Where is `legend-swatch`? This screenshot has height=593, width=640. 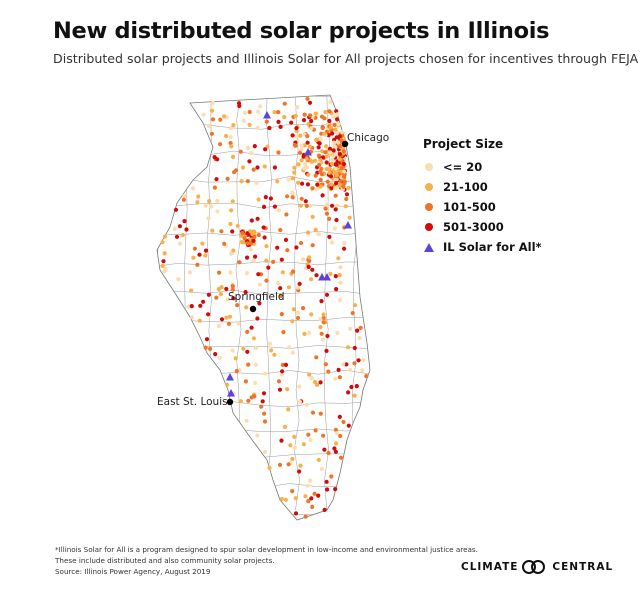 legend-swatch is located at coordinates (429, 227).